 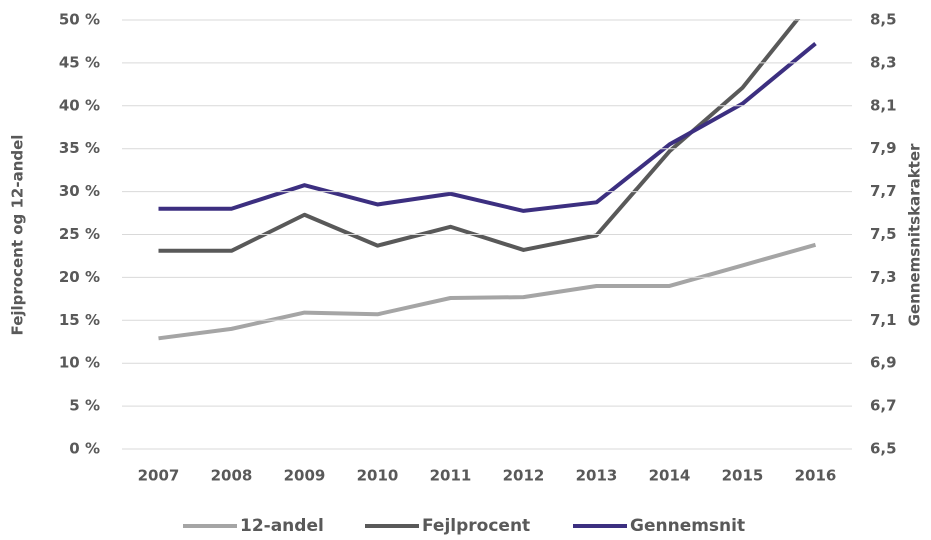 What do you see at coordinates (79, 234) in the screenshot?
I see `y-tick-label: 25 %` at bounding box center [79, 234].